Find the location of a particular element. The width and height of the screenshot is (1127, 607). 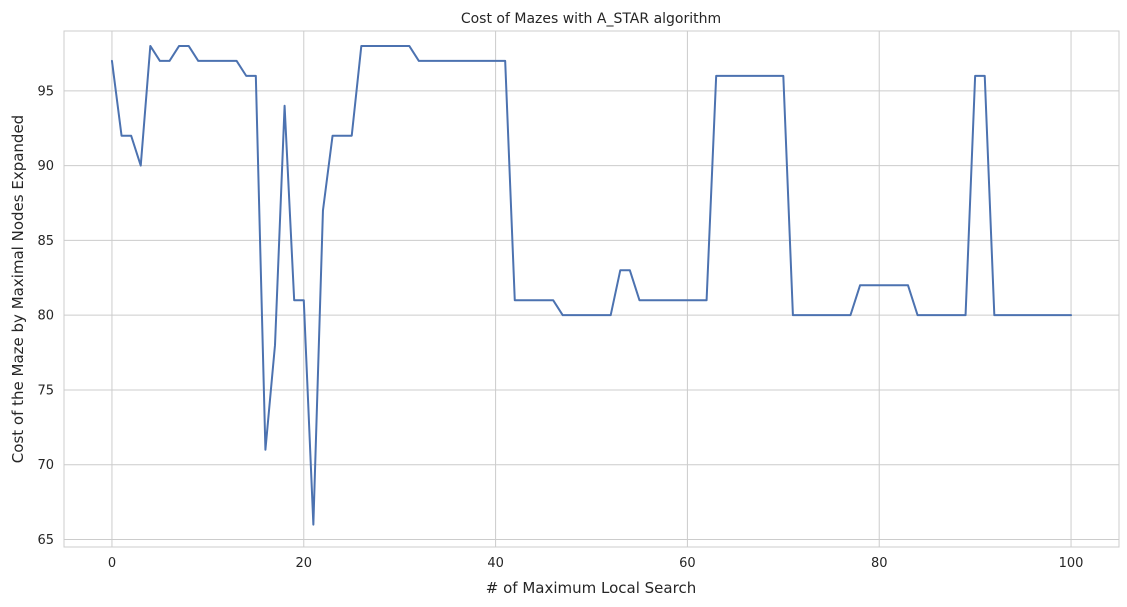

y-tick-label: 85 is located at coordinates (45, 241).